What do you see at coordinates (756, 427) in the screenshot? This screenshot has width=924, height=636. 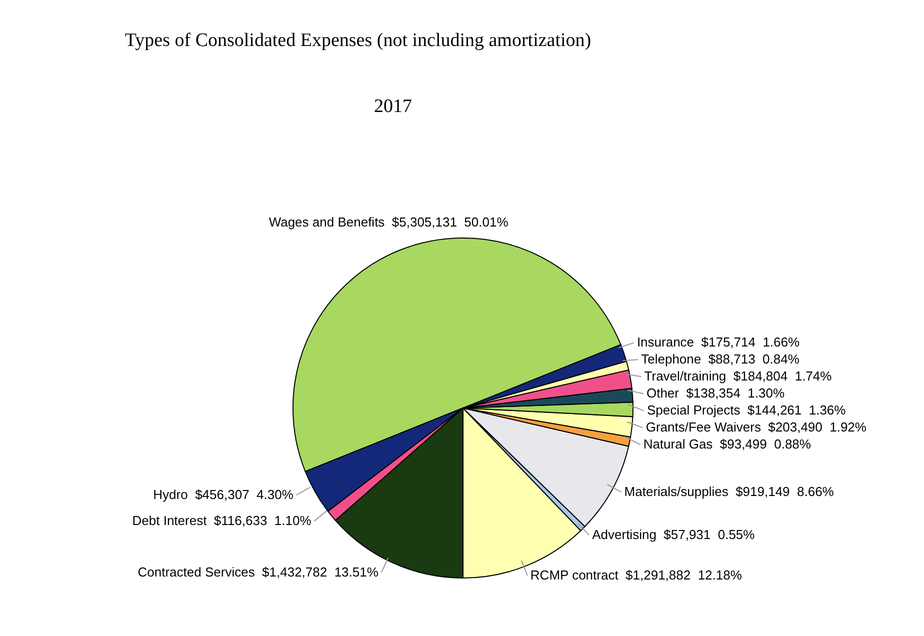 I see `slice-label: Grants/Fee Waivers $203,490 1.92%` at bounding box center [756, 427].